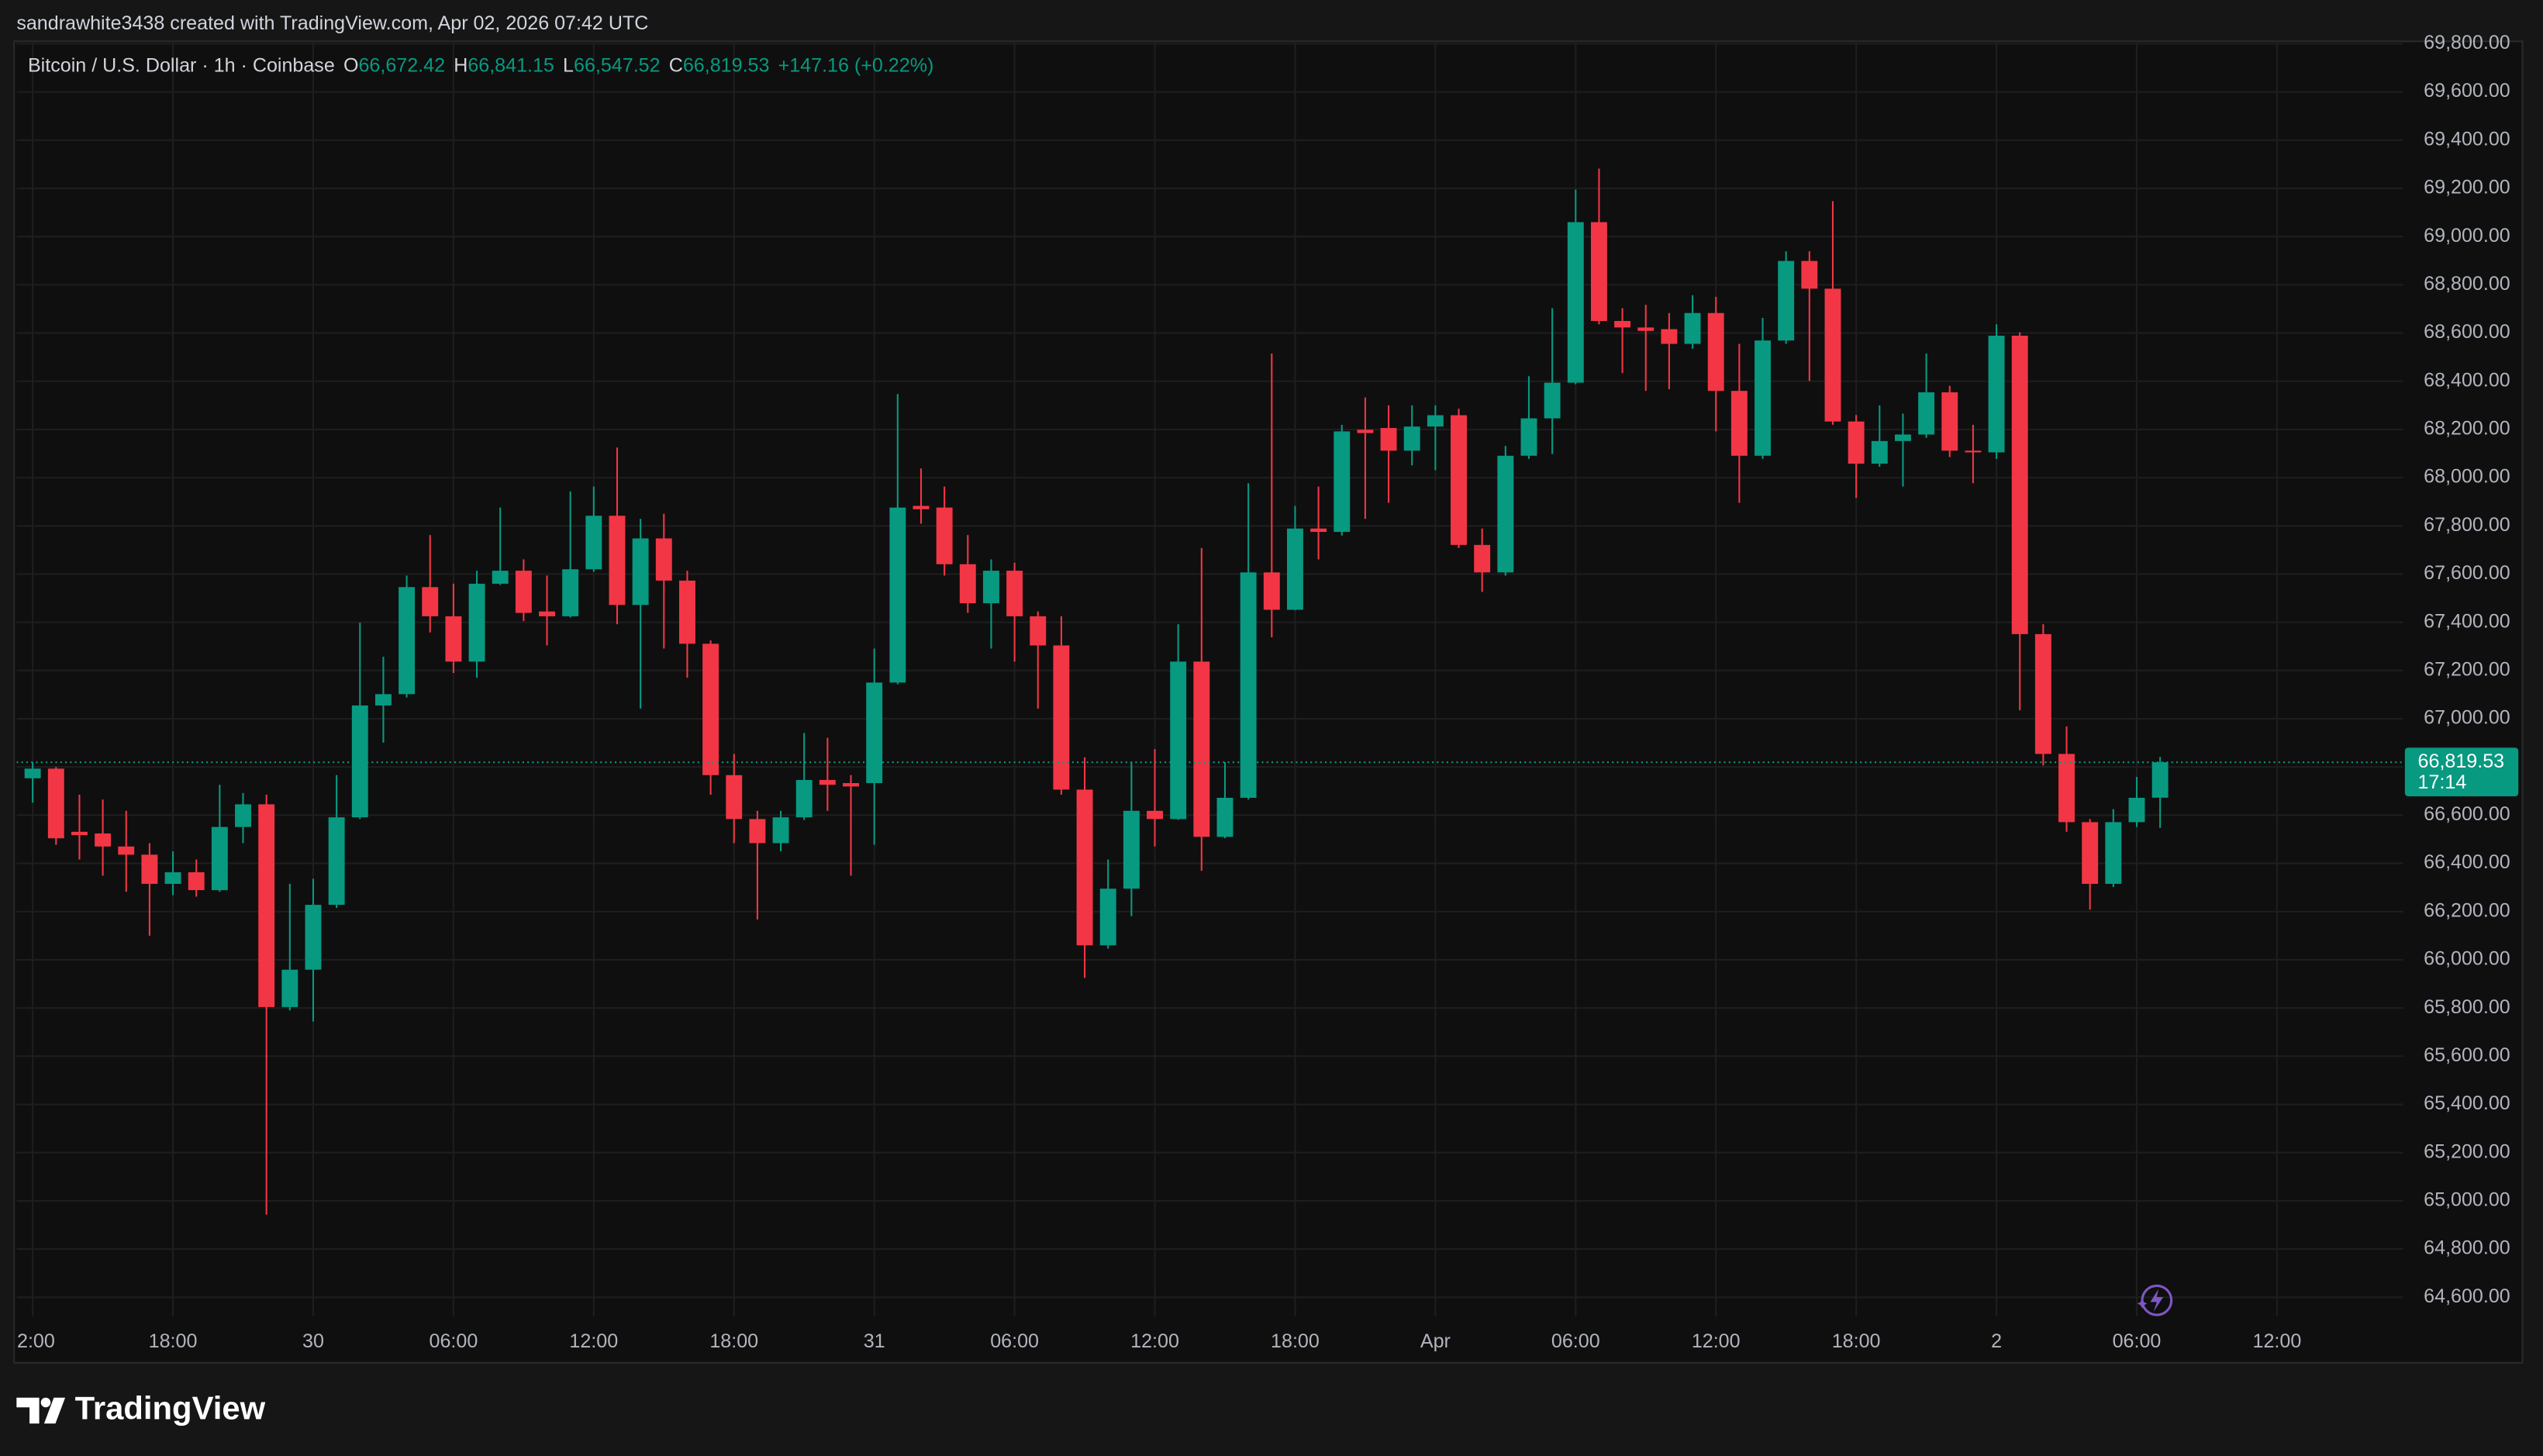 This screenshot has height=1456, width=2543. I want to click on x-tick-label: Apr, so click(1435, 1341).